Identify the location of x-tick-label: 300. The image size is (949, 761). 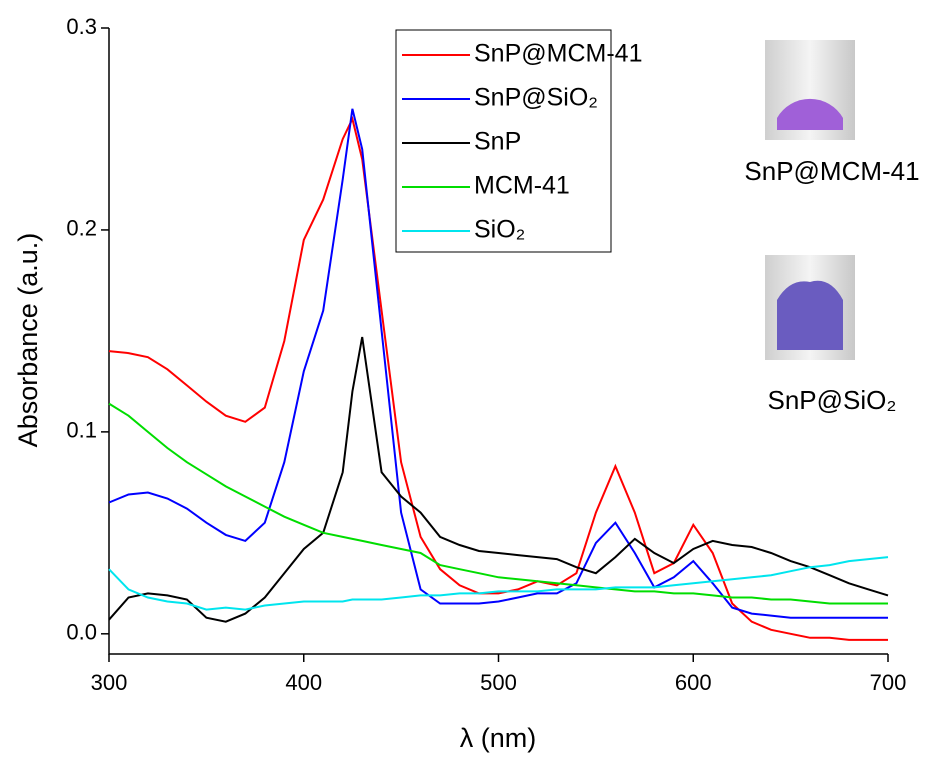
(109, 682).